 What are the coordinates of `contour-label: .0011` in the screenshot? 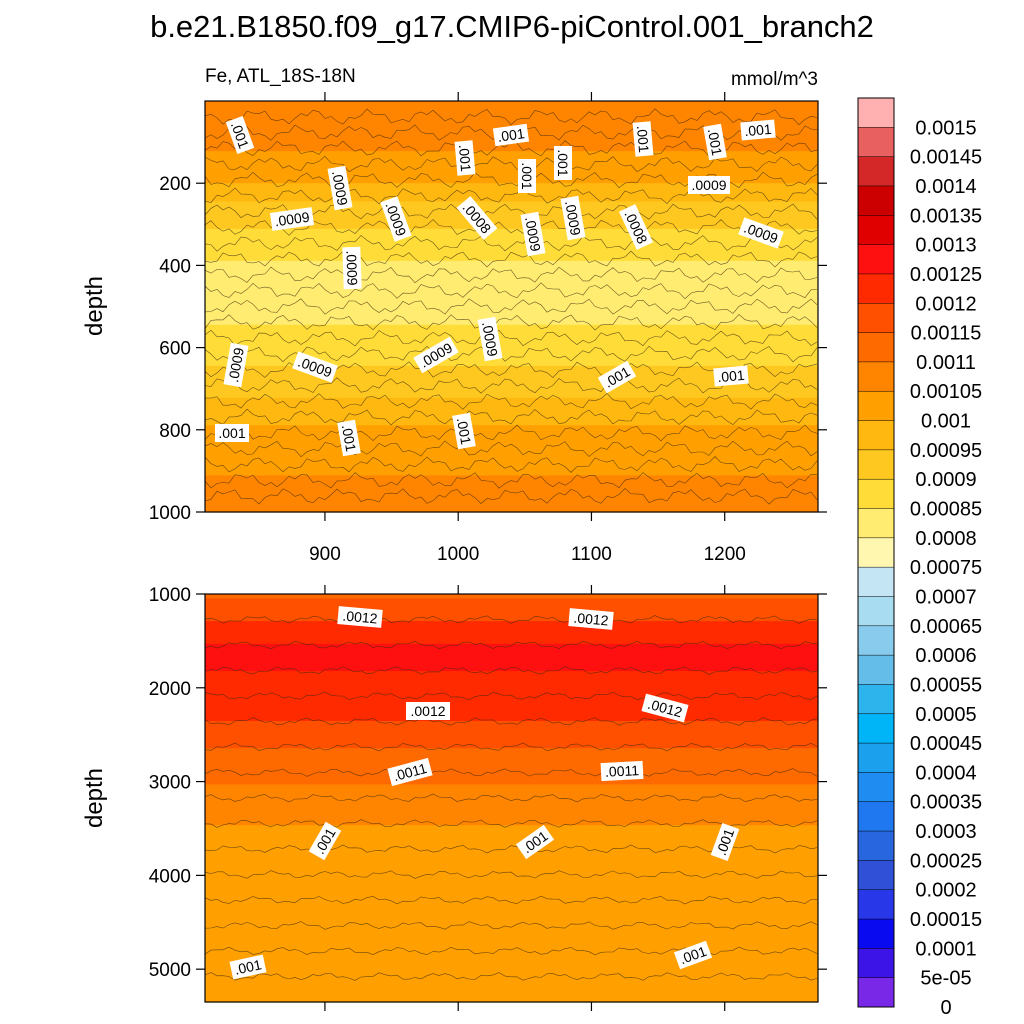 It's located at (622, 771).